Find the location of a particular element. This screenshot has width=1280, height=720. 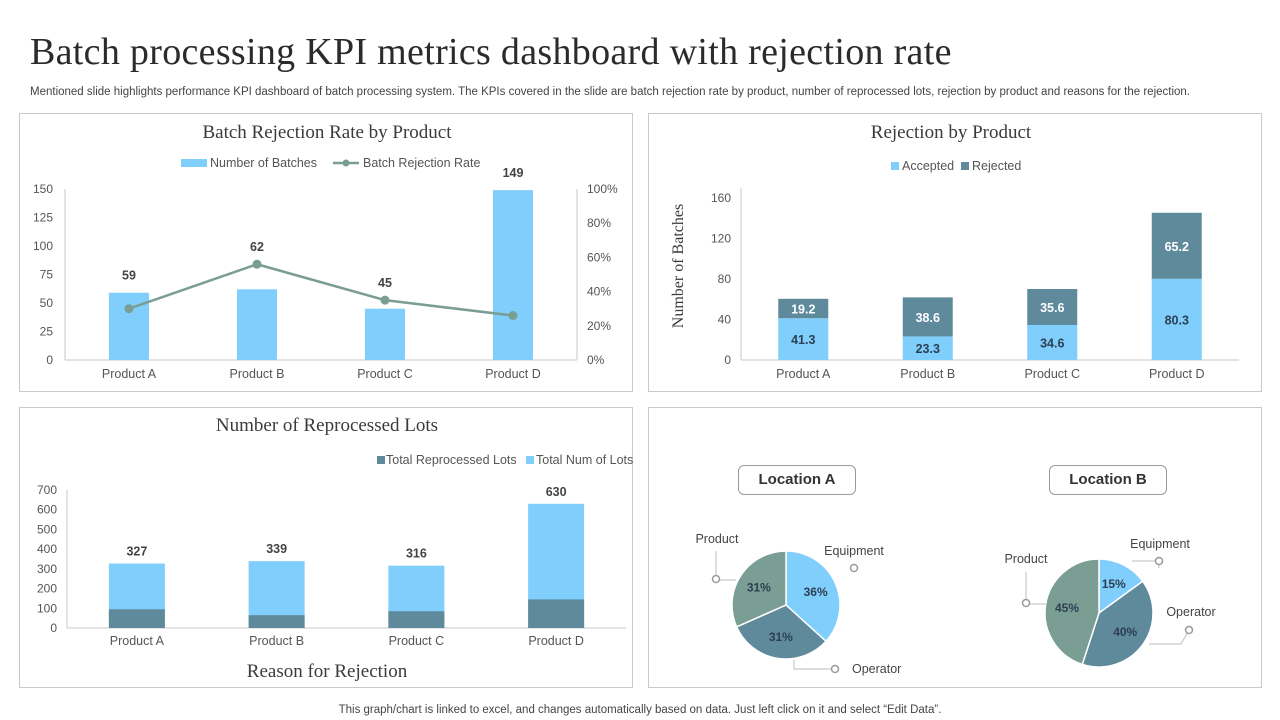

location-a-callout-line-product is located at coordinates (725, 566).